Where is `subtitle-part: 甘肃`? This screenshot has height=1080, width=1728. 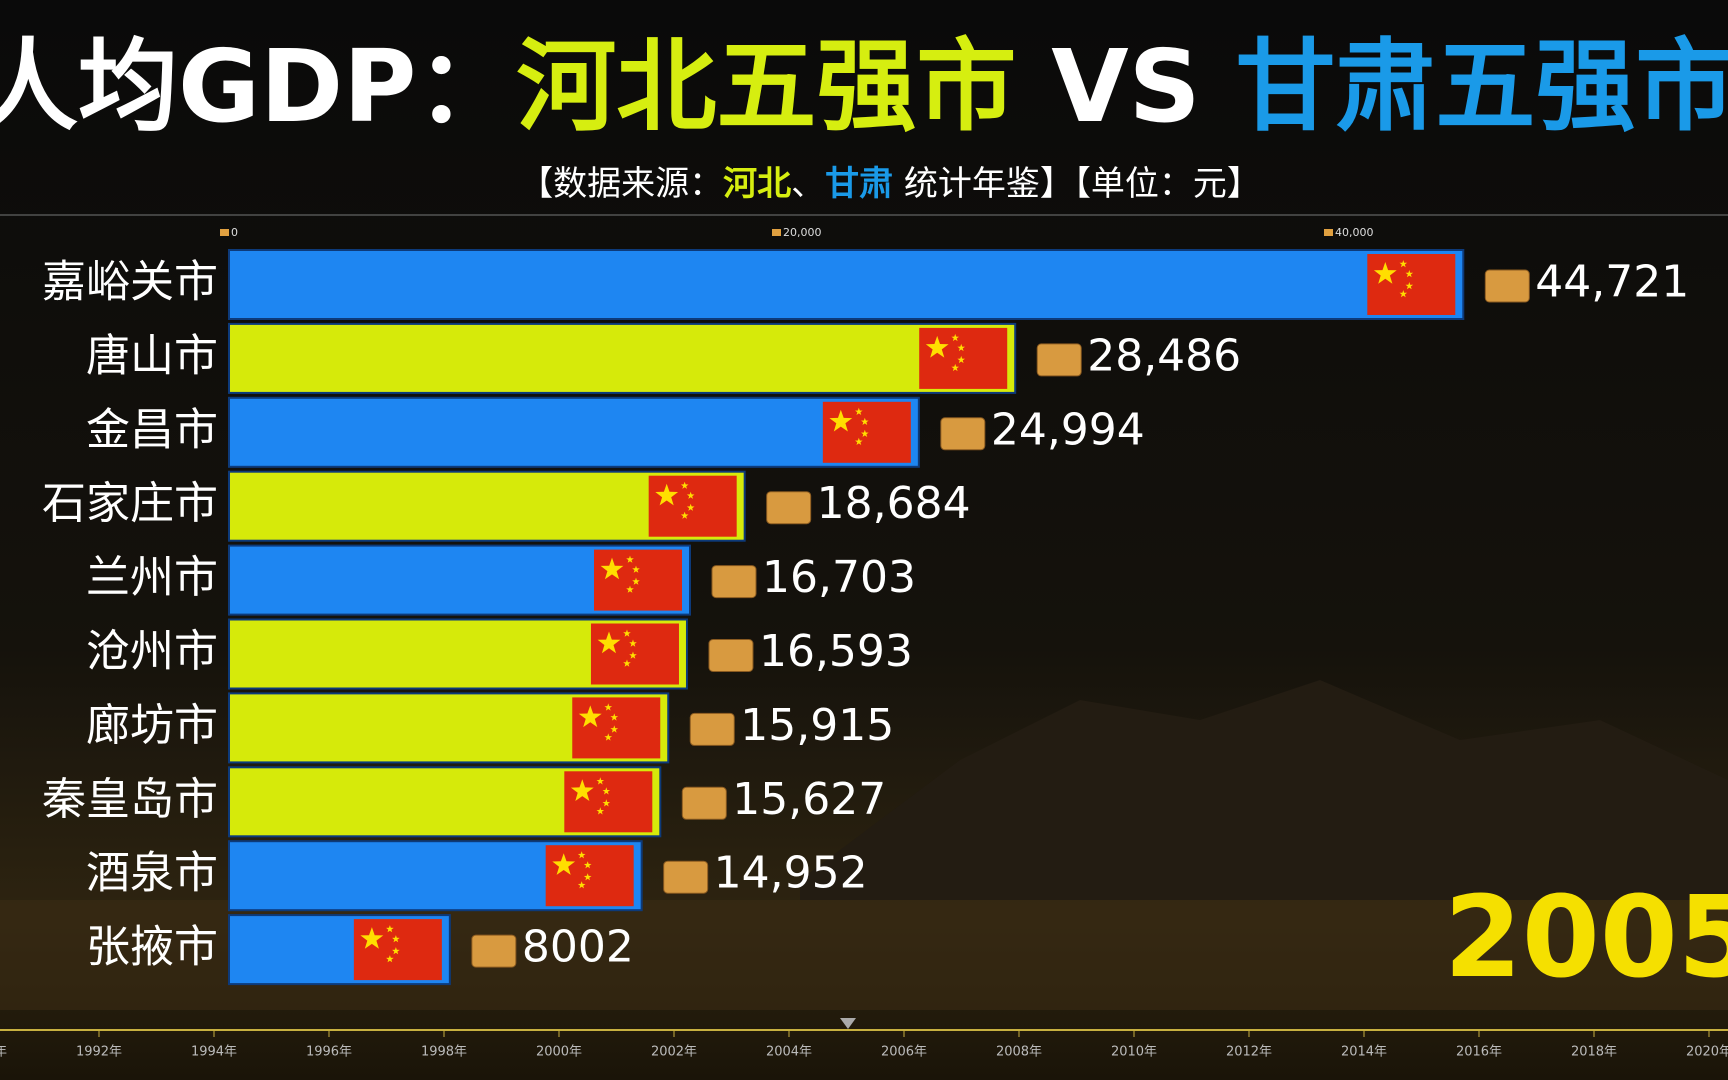
subtitle-part: 甘肃 is located at coordinates (859, 184).